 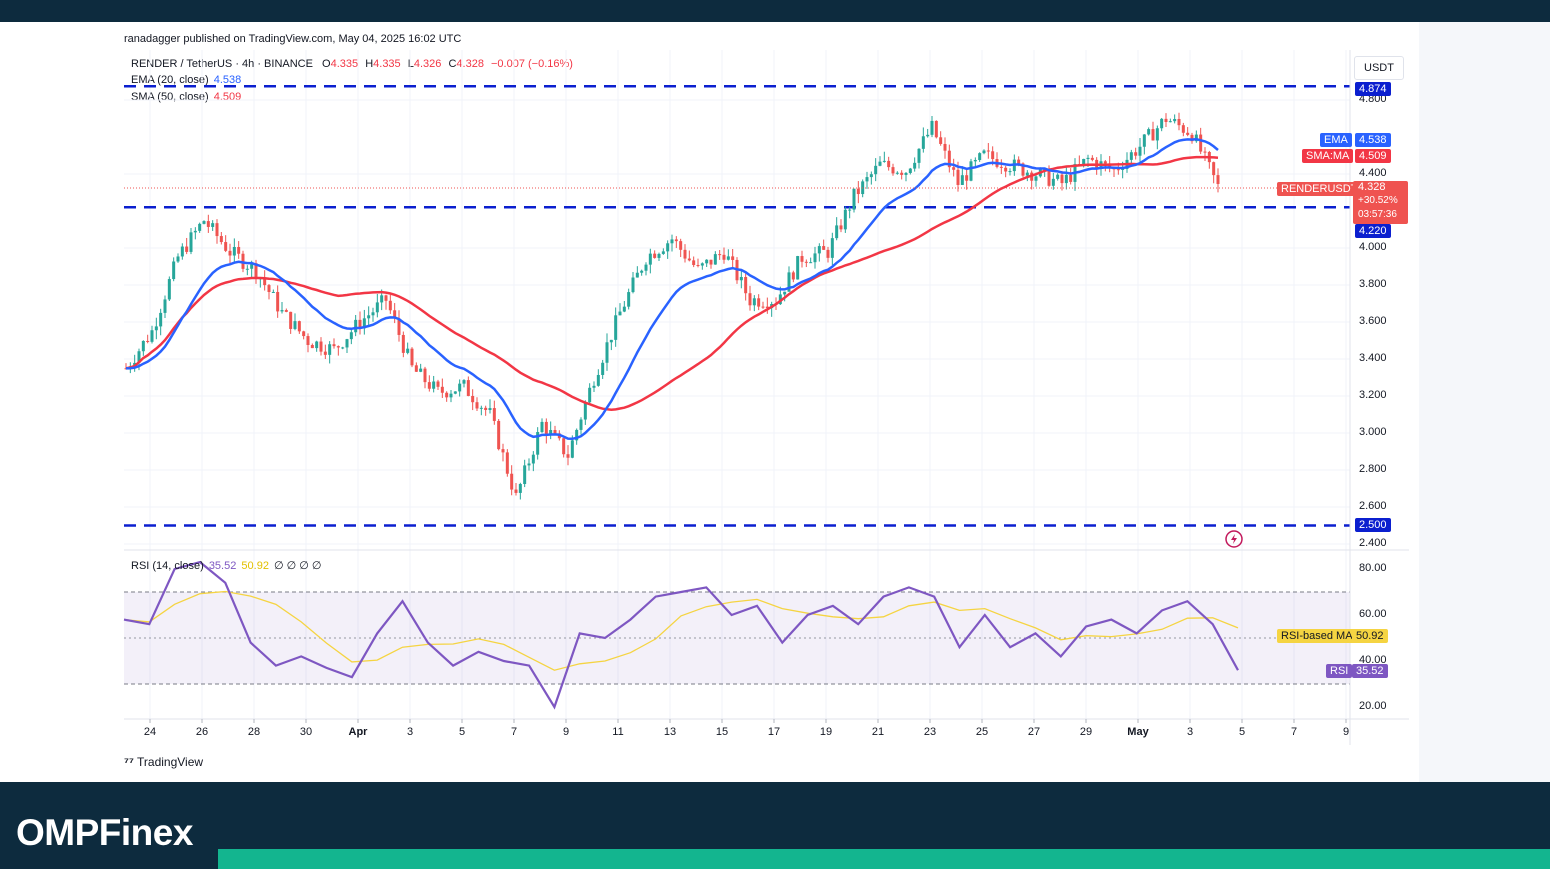 I want to click on tradingview-logo: ⁷⁷ TradingView, so click(x=163, y=762).